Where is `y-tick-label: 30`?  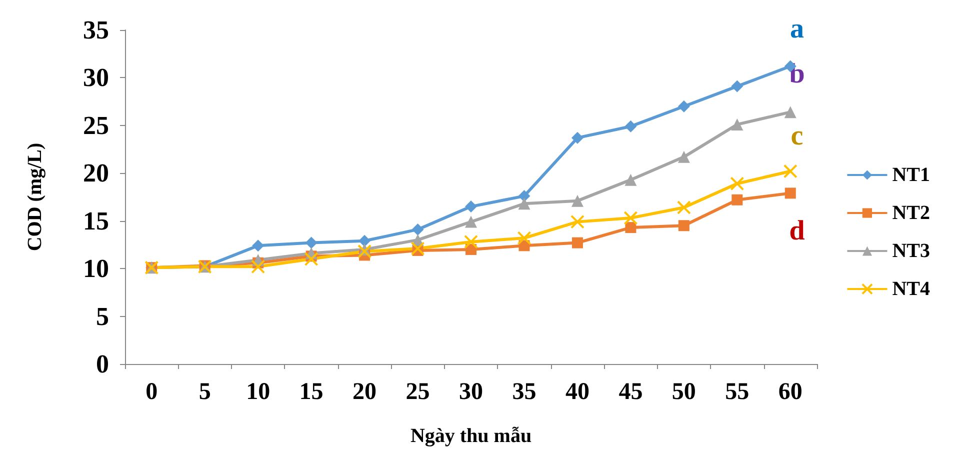 y-tick-label: 30 is located at coordinates (96, 77).